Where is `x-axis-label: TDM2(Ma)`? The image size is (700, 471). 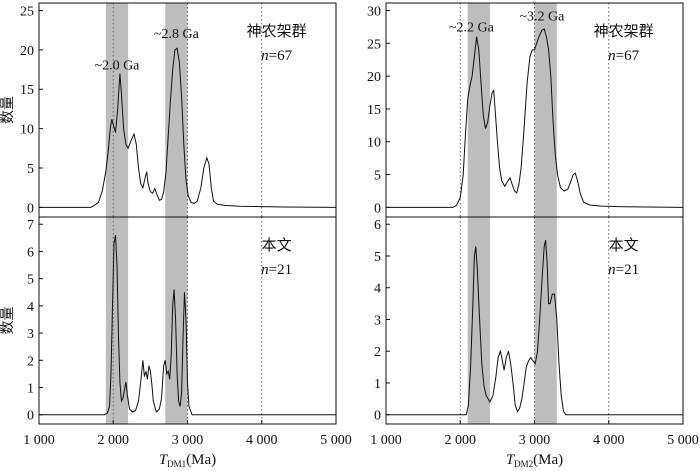
x-axis-label: TDM2(Ma) is located at coordinates (534, 460).